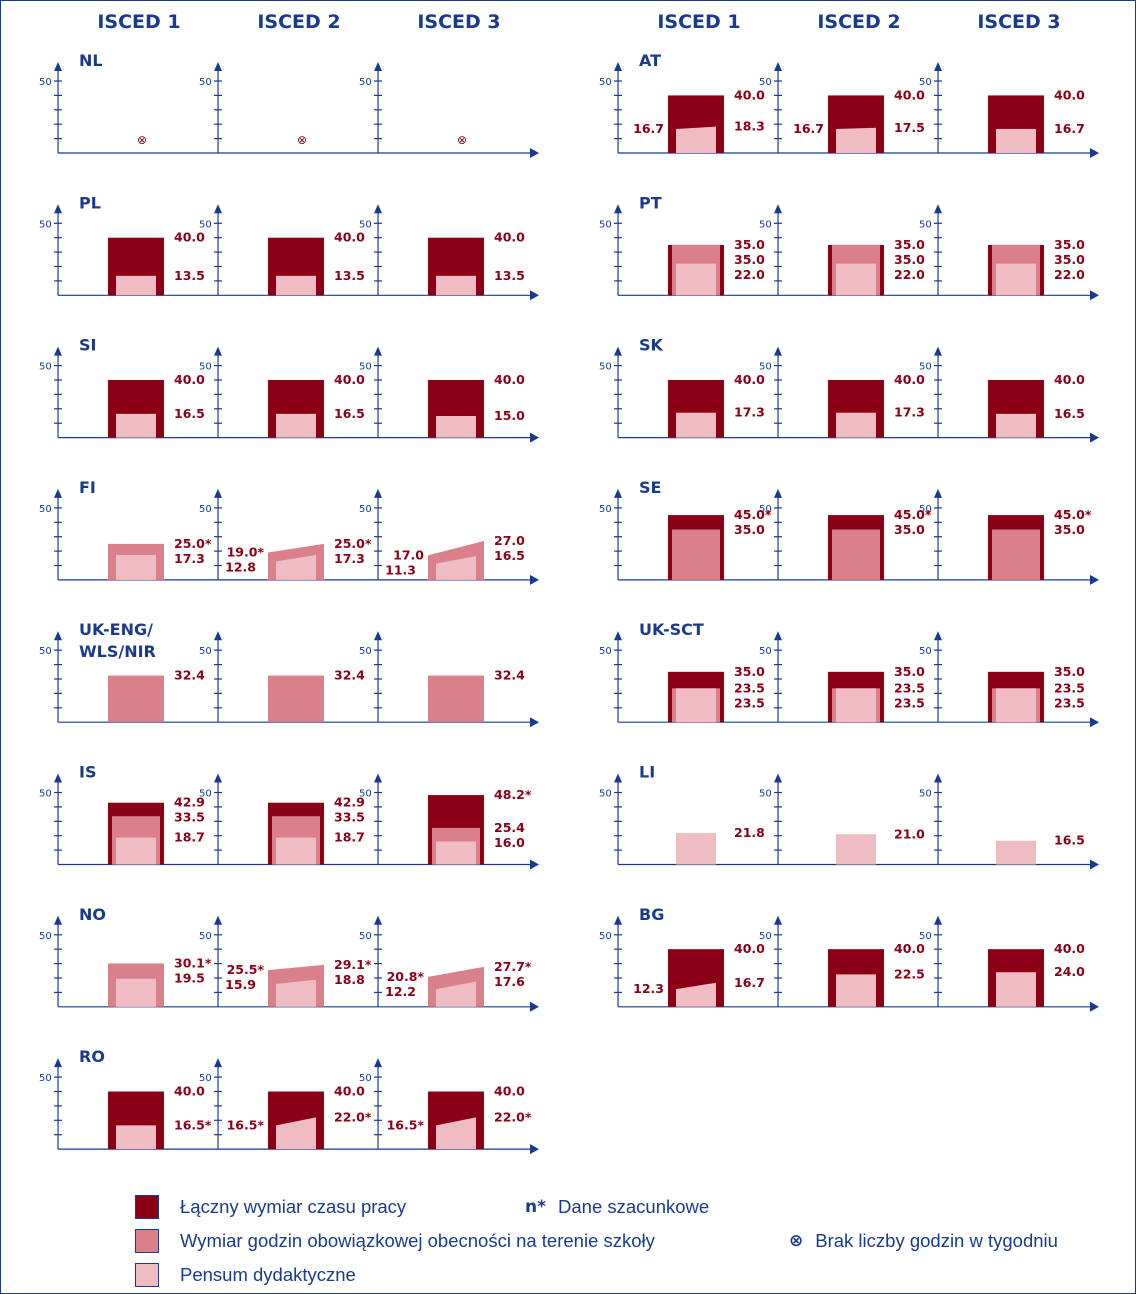 The height and width of the screenshot is (1294, 1136). What do you see at coordinates (289, 958) in the screenshot?
I see `country-row-no: NO 50 50 50` at bounding box center [289, 958].